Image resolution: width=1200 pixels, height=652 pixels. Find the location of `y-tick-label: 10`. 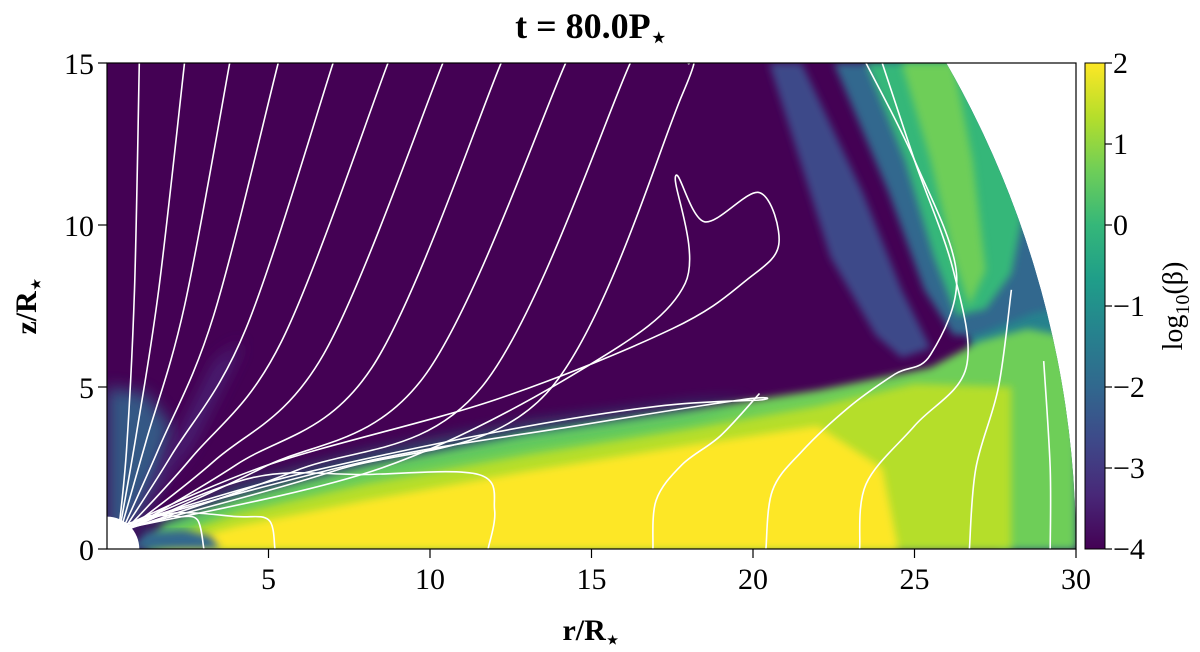

y-tick-label: 10 is located at coordinates (79, 226).